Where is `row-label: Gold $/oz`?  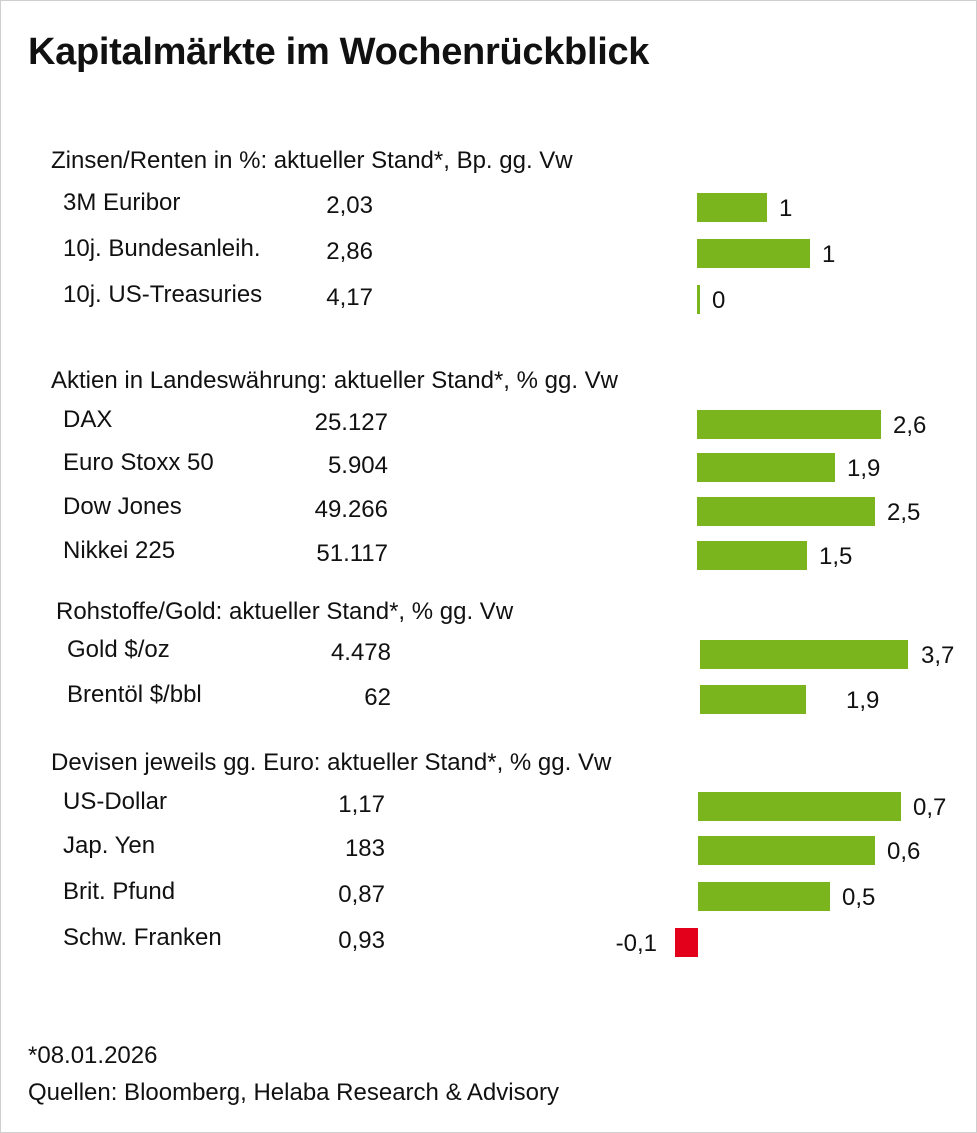 row-label: Gold $/oz is located at coordinates (118, 649).